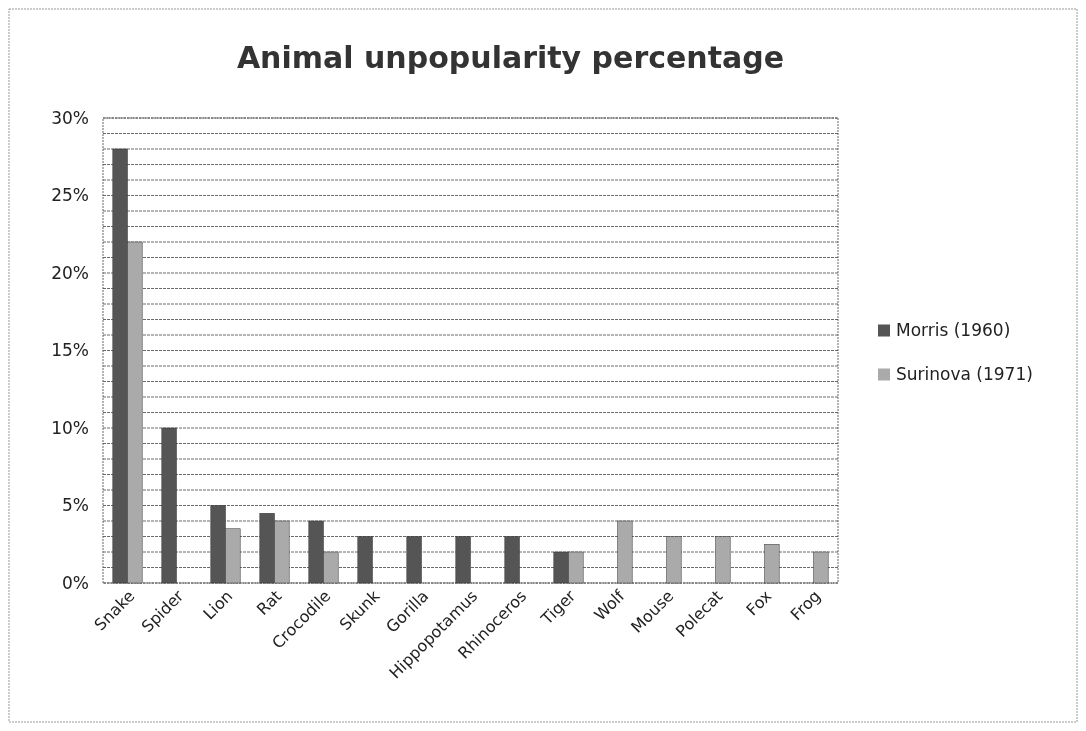 The width and height of the screenshot is (1086, 731). I want to click on x-tick-label: Fox, so click(759, 603).